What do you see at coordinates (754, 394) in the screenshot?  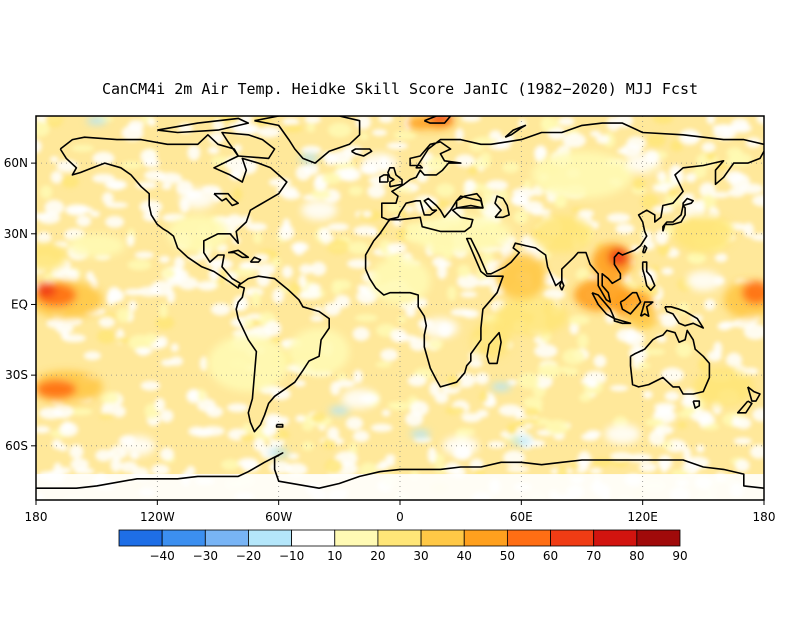 I see `coastline-new-zealand` at bounding box center [754, 394].